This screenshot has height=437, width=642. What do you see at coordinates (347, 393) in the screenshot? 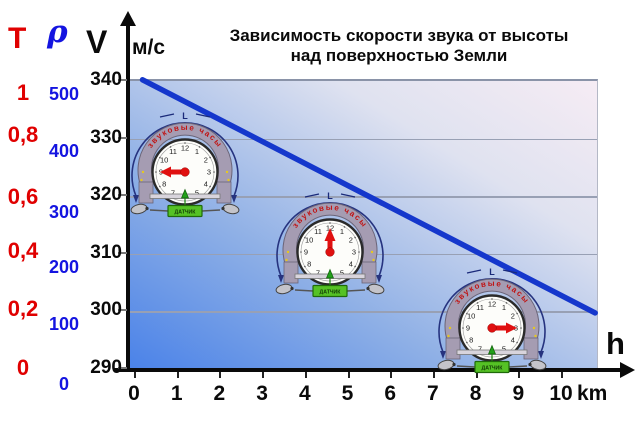
I see `altitude-tick-label: 5` at bounding box center [347, 393].